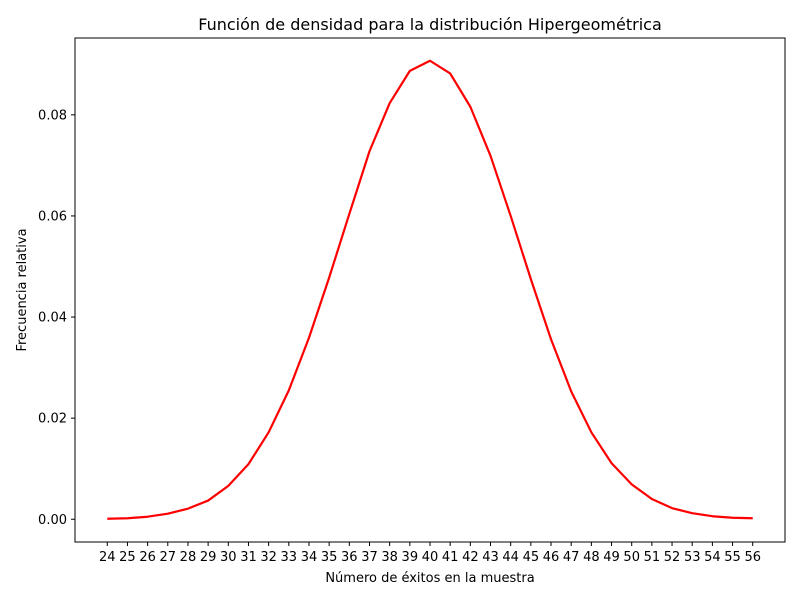 Image resolution: width=800 pixels, height=600 pixels. What do you see at coordinates (52, 115) in the screenshot?
I see `y-tick-label: 0.08` at bounding box center [52, 115].